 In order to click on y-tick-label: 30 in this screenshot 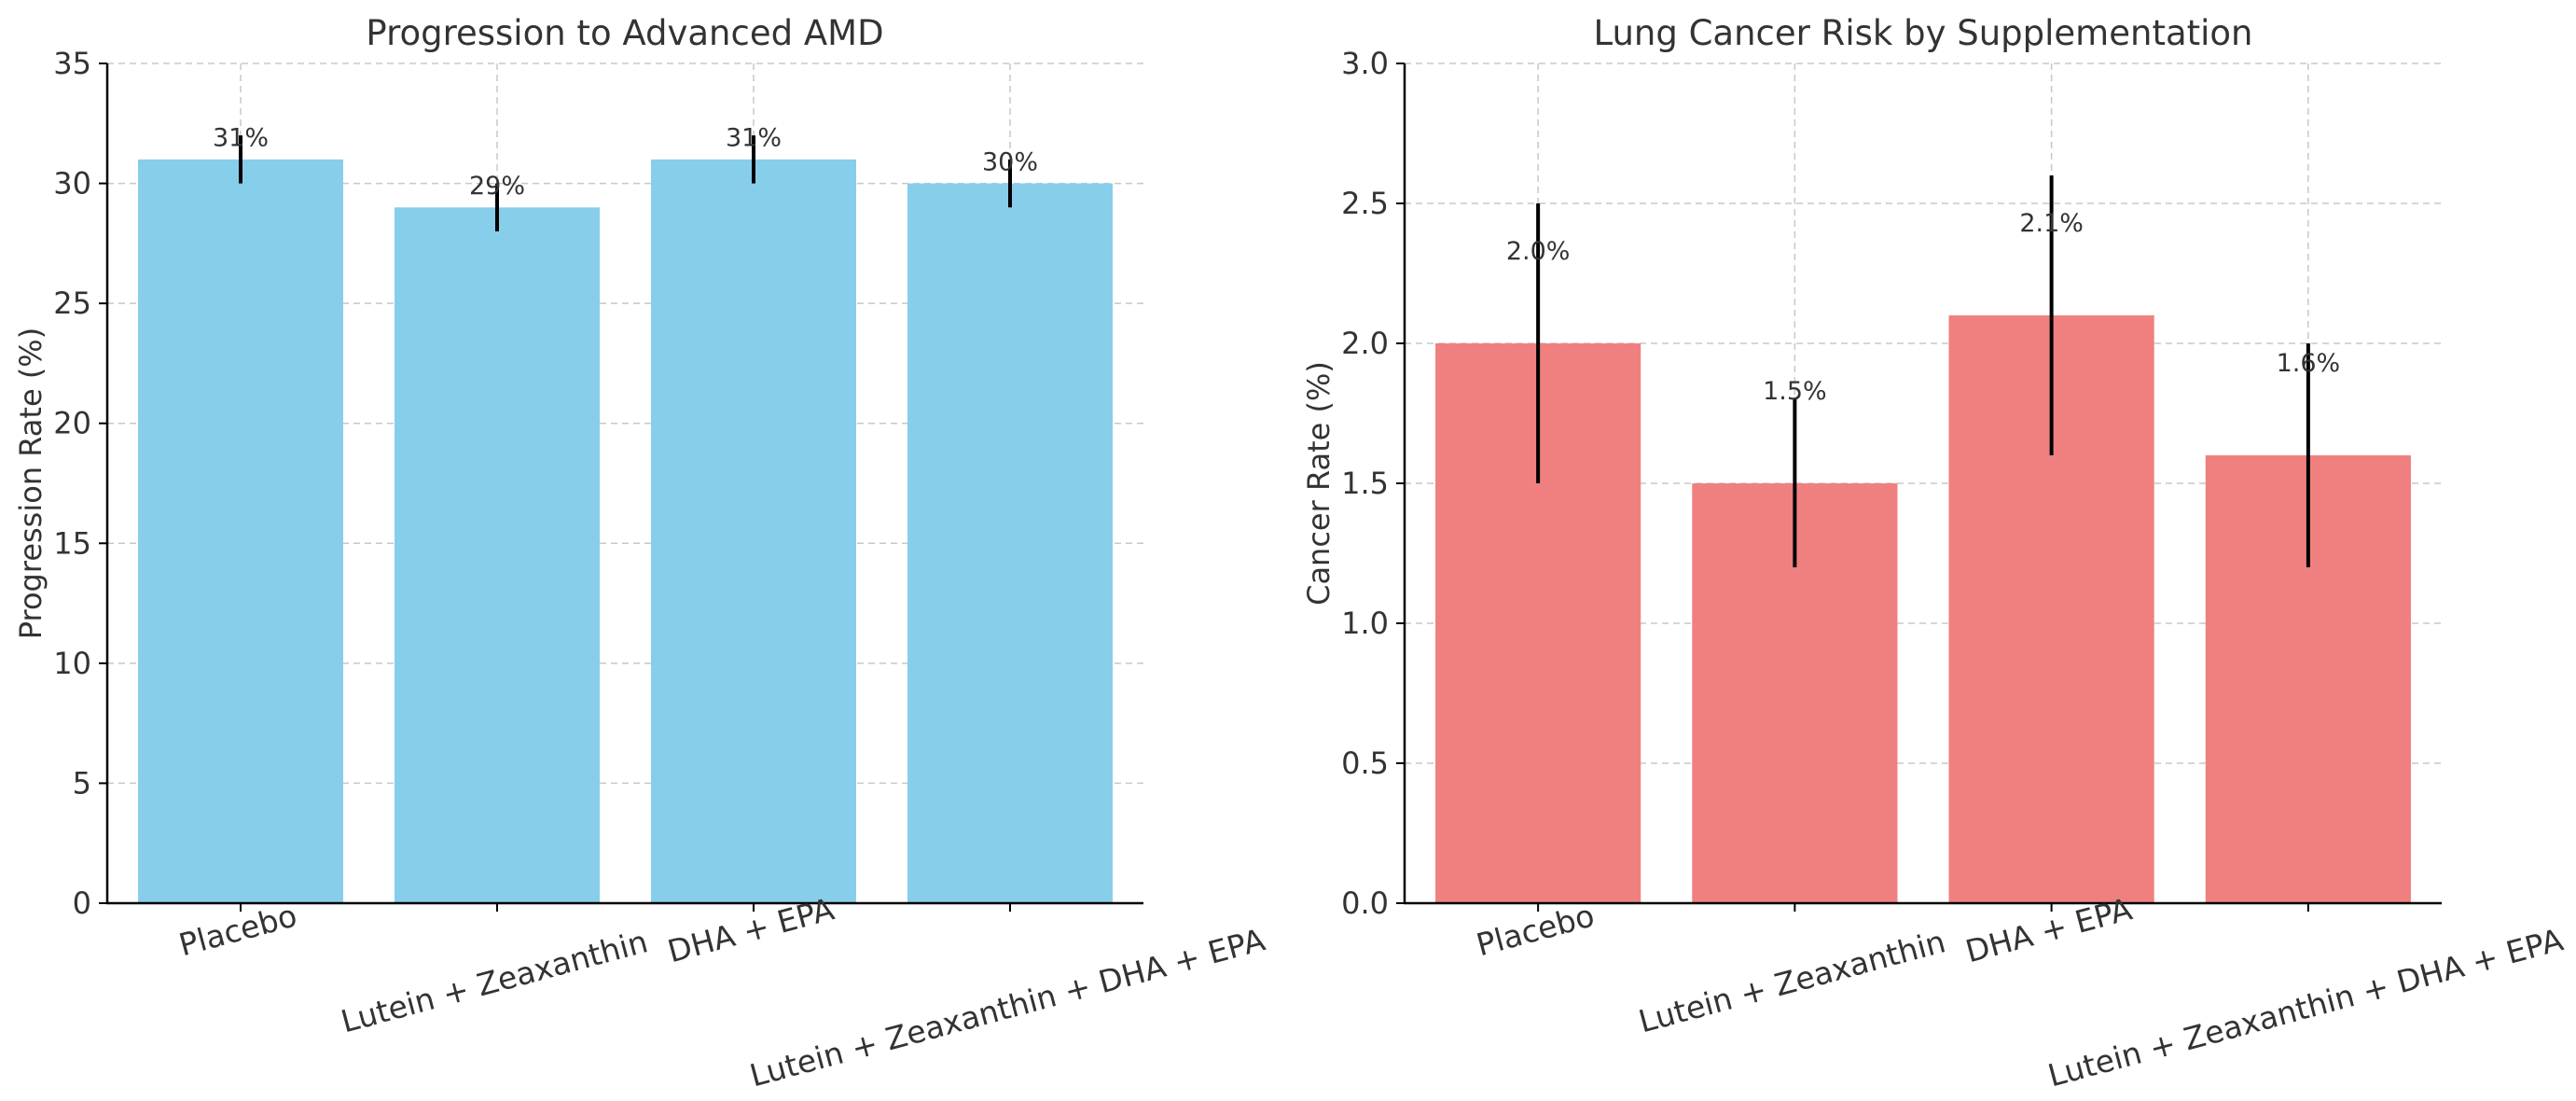, I will do `click(72, 184)`.